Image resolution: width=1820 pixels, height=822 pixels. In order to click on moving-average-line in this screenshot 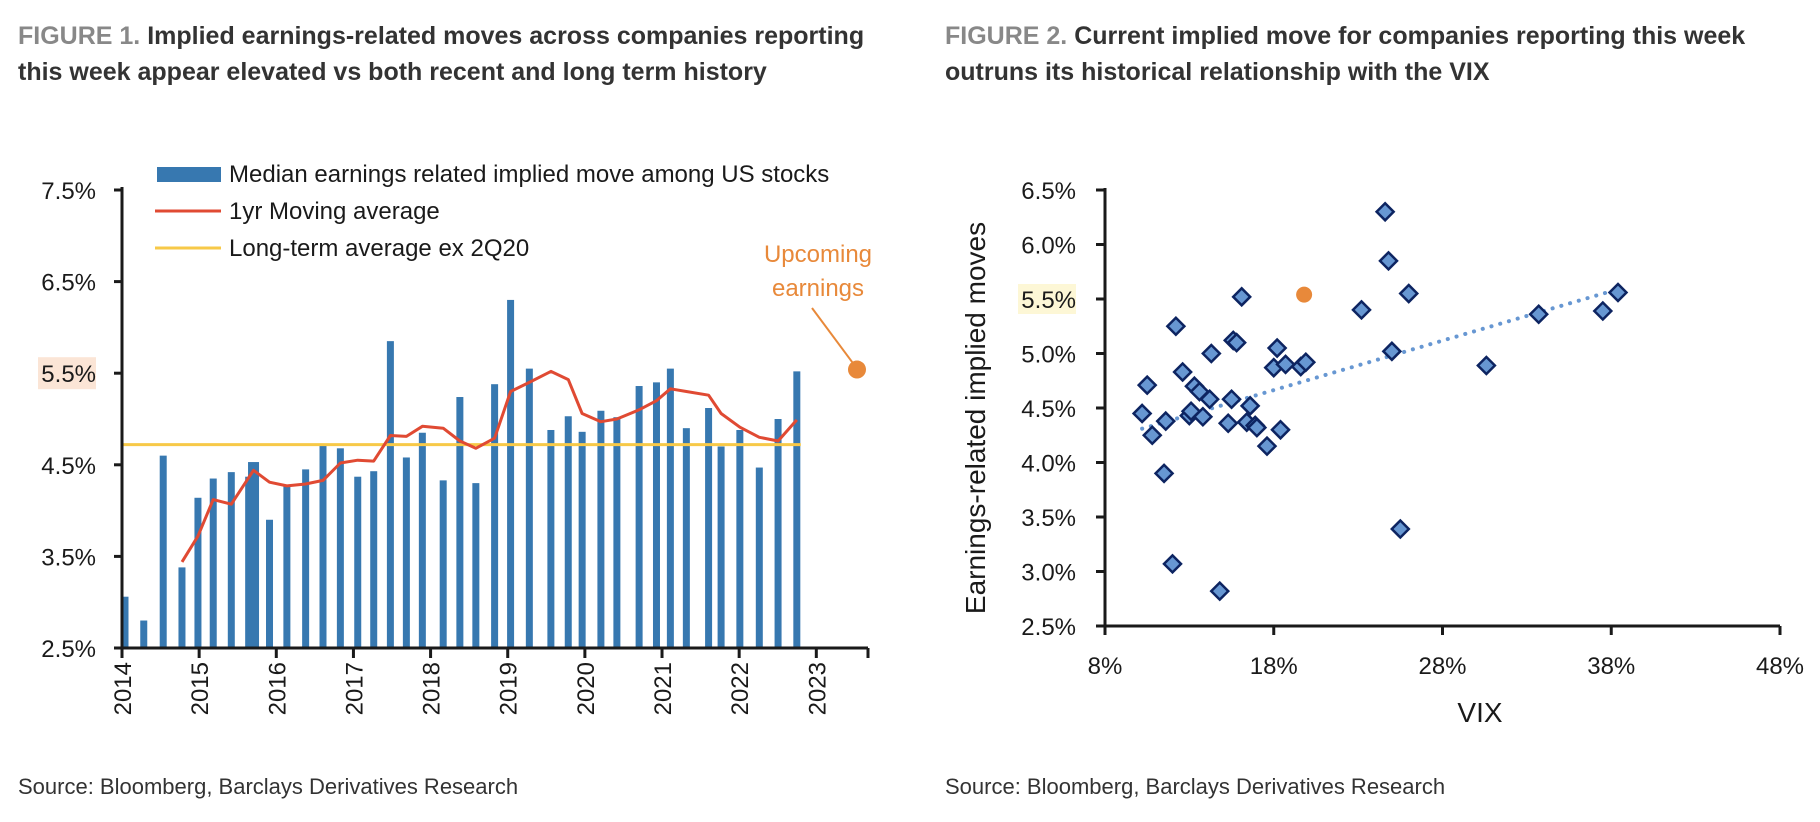, I will do `click(489, 466)`.